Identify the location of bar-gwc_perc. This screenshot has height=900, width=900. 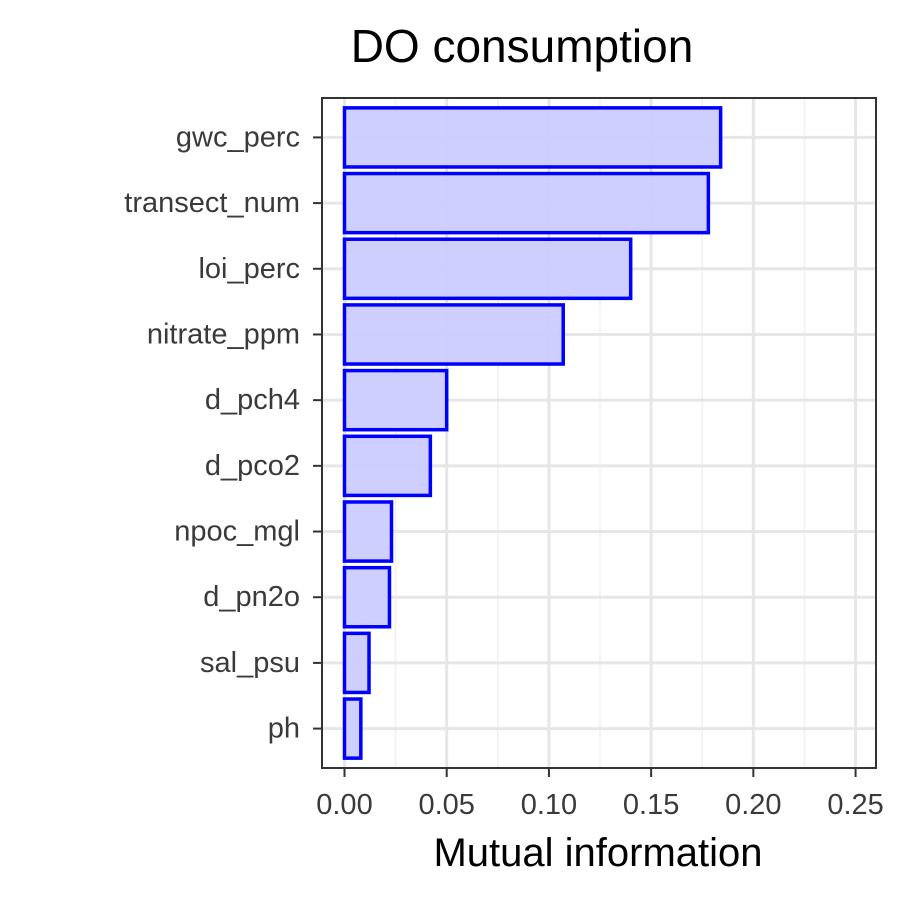
(532, 137).